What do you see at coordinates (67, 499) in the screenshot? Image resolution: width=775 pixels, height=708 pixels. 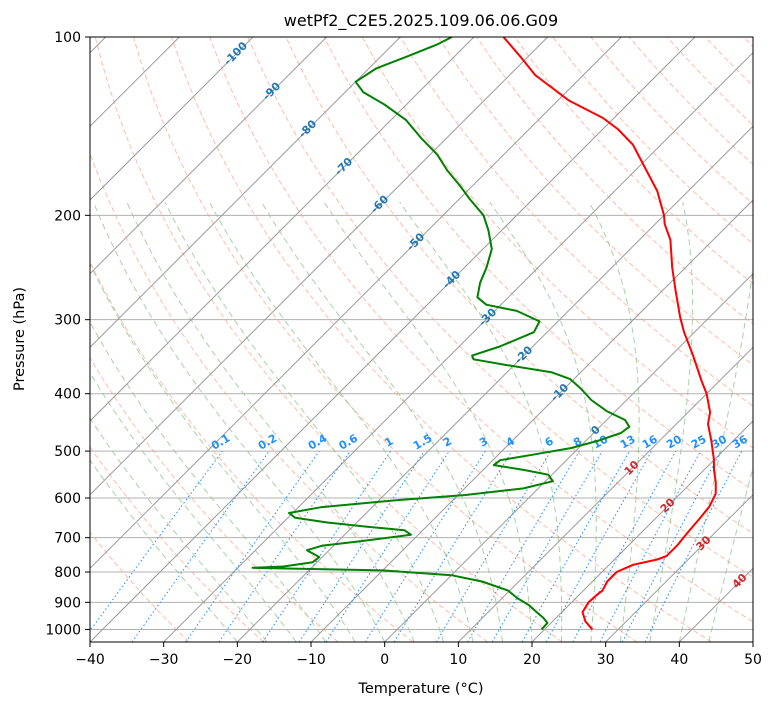 I see `y-tick-label: 600` at bounding box center [67, 499].